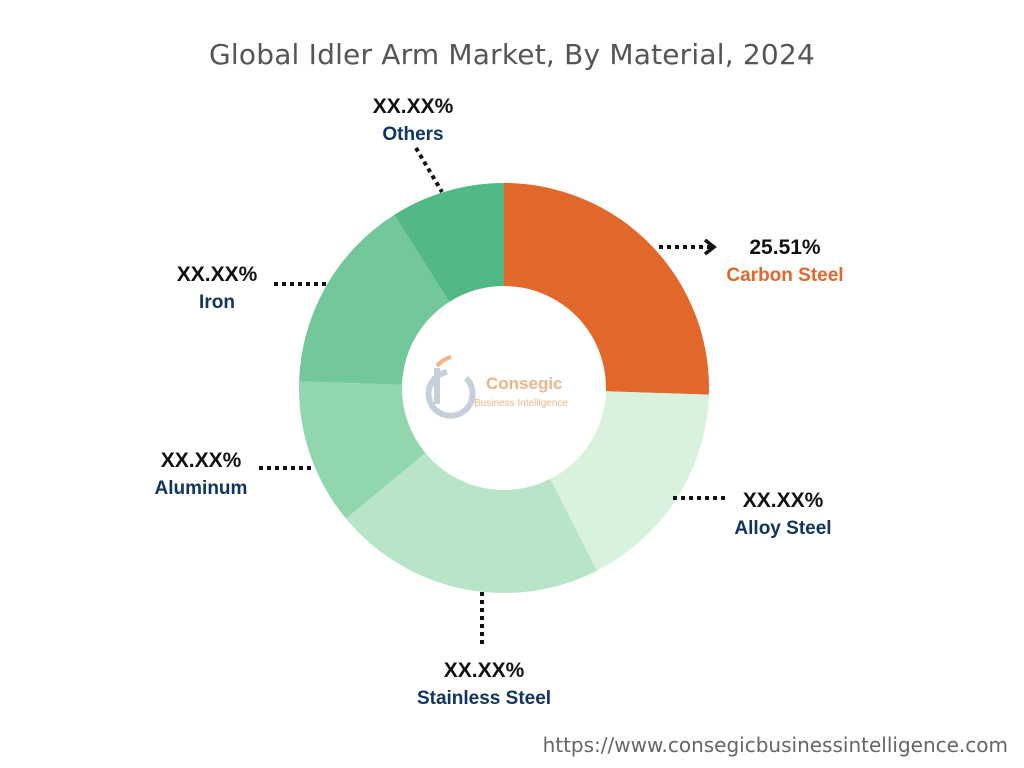  What do you see at coordinates (362, 450) in the screenshot?
I see `slice-aluminum` at bounding box center [362, 450].